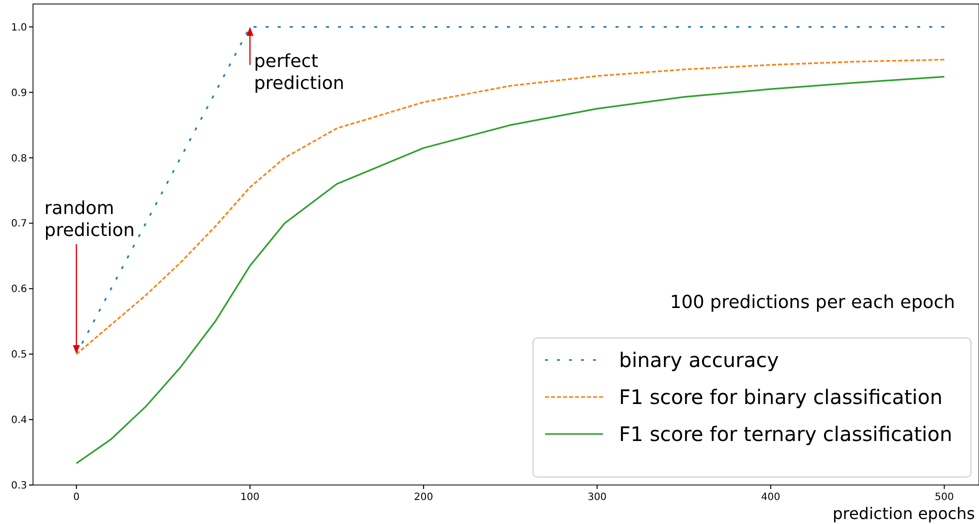 The image size is (979, 524). Describe the element at coordinates (19, 158) in the screenshot. I see `y-tick-label: 0.8` at that location.